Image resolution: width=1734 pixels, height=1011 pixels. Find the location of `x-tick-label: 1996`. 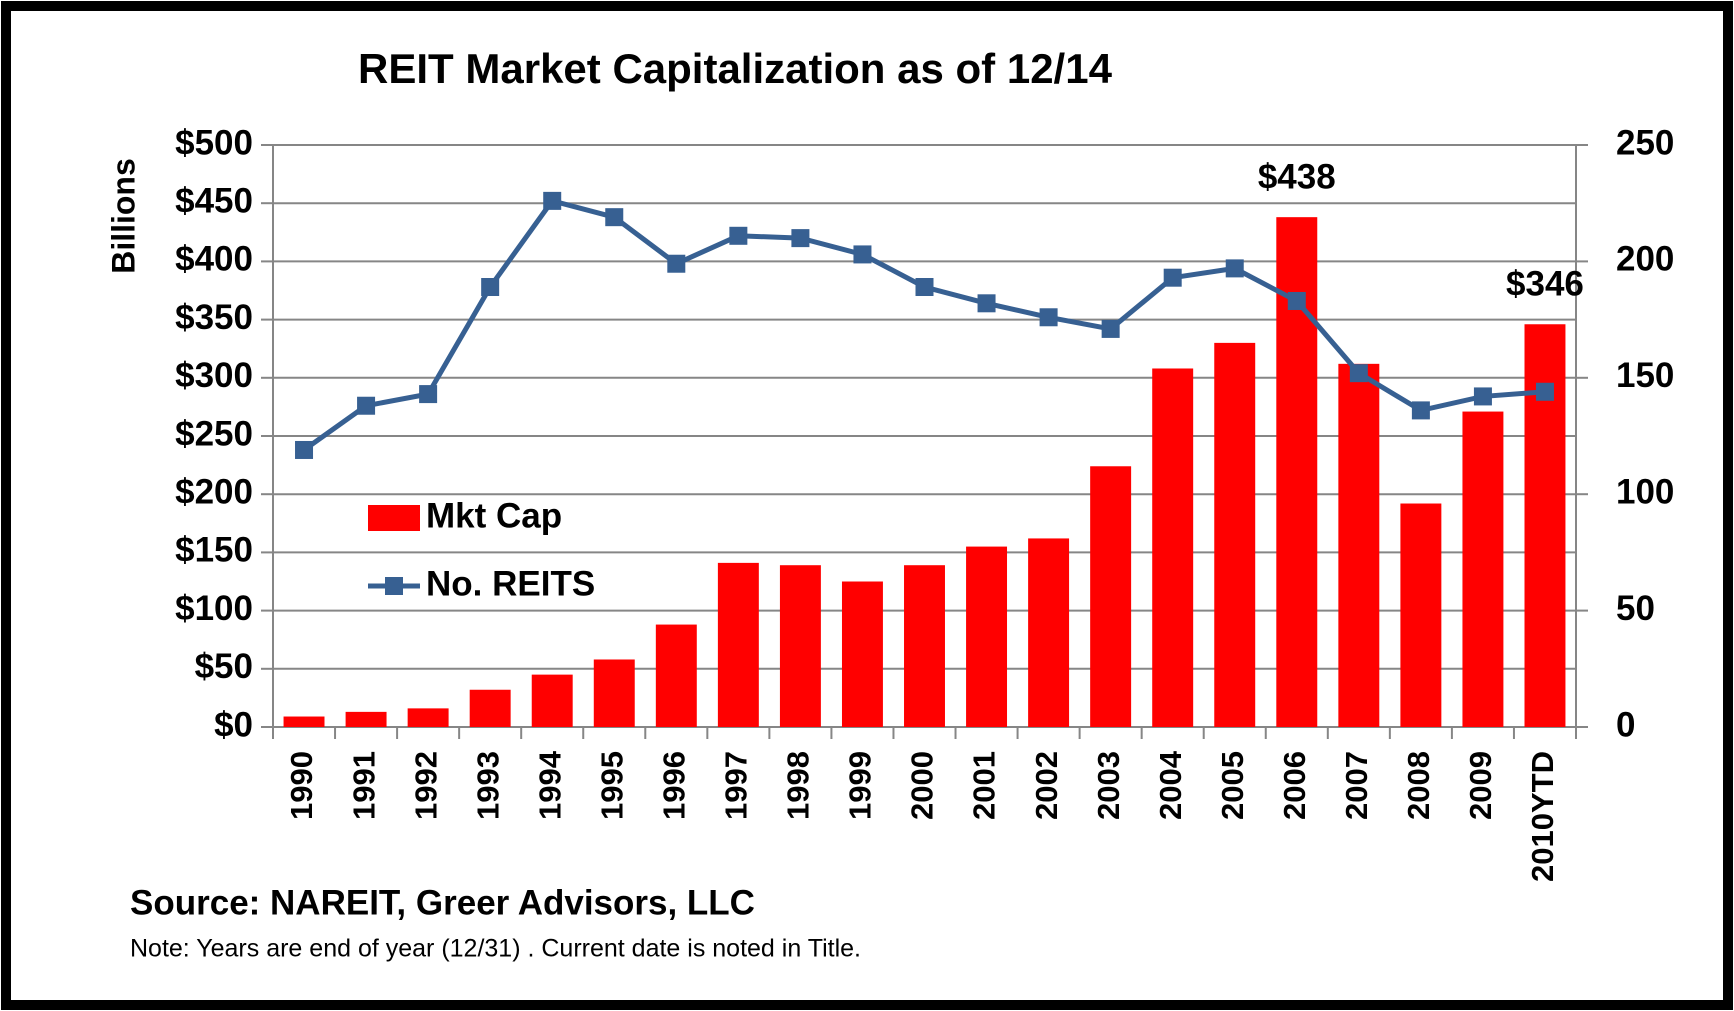

x-tick-label: 1996 is located at coordinates (673, 785).